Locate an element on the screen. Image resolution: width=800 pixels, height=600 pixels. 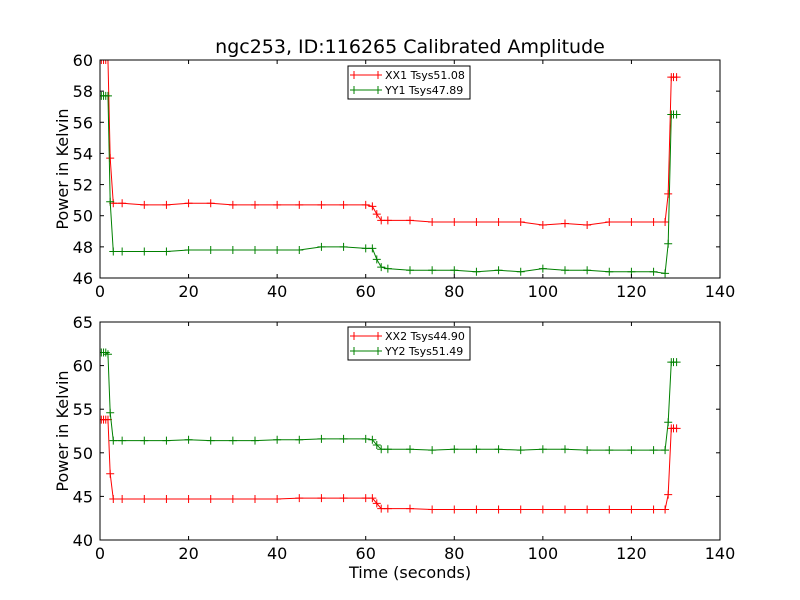
legend-label: XX2 Tsys44.90 is located at coordinates (425, 336).